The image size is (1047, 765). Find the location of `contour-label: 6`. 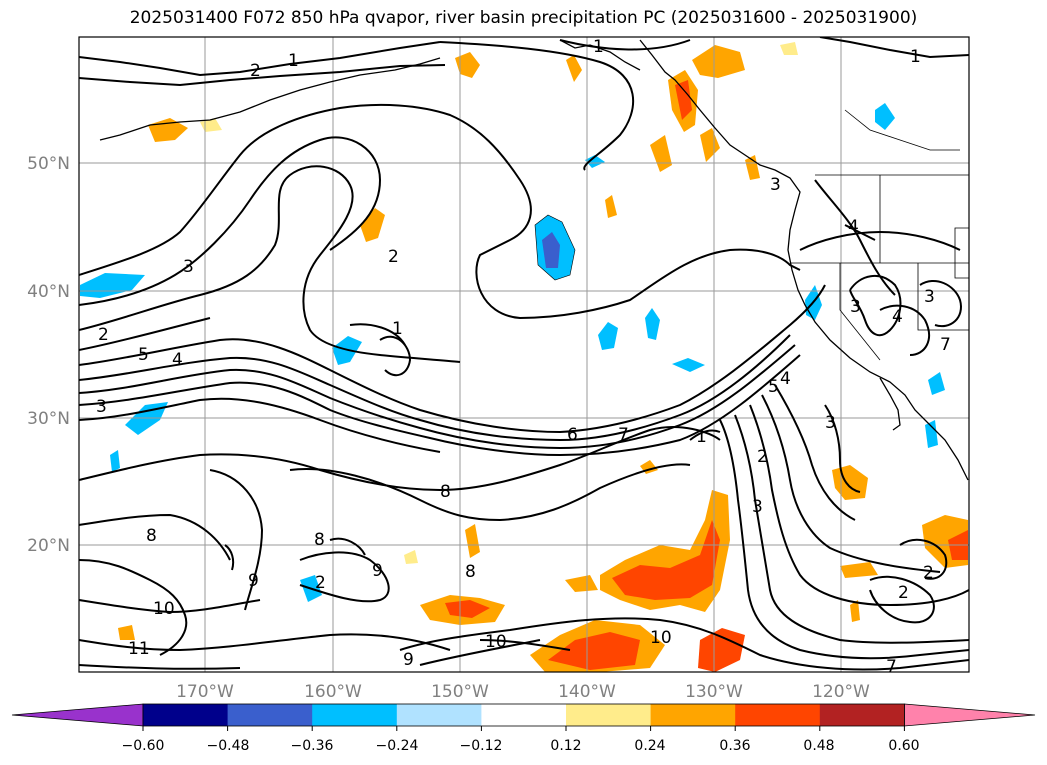

contour-label: 6 is located at coordinates (572, 435).